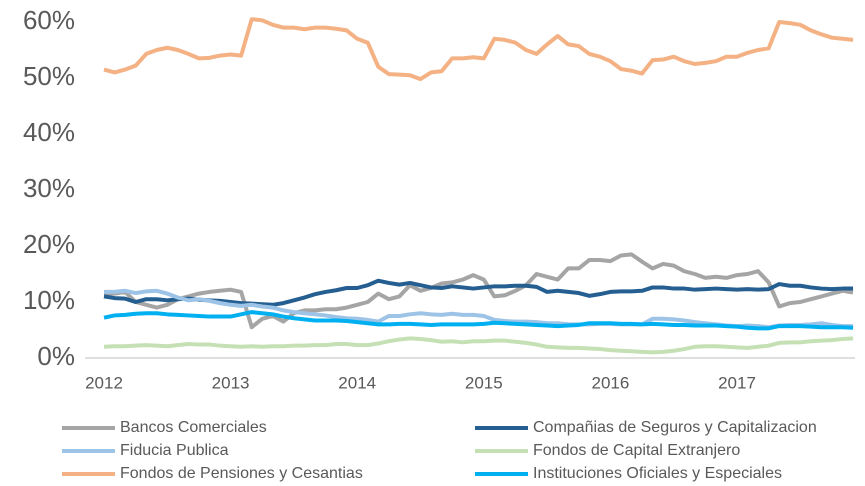 Image resolution: width=865 pixels, height=486 pixels. I want to click on y-tick-label: 20%, so click(49, 244).